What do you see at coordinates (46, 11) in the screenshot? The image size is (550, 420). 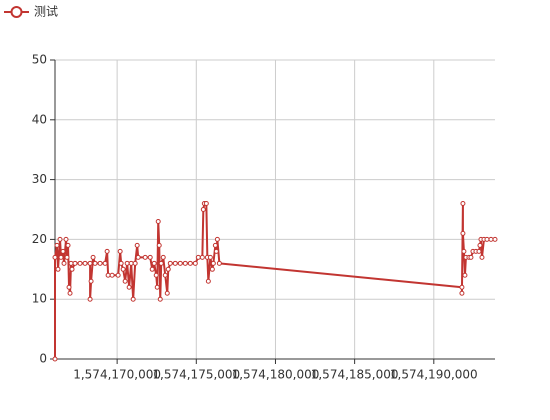 I see `legend-label: 测试` at bounding box center [46, 11].